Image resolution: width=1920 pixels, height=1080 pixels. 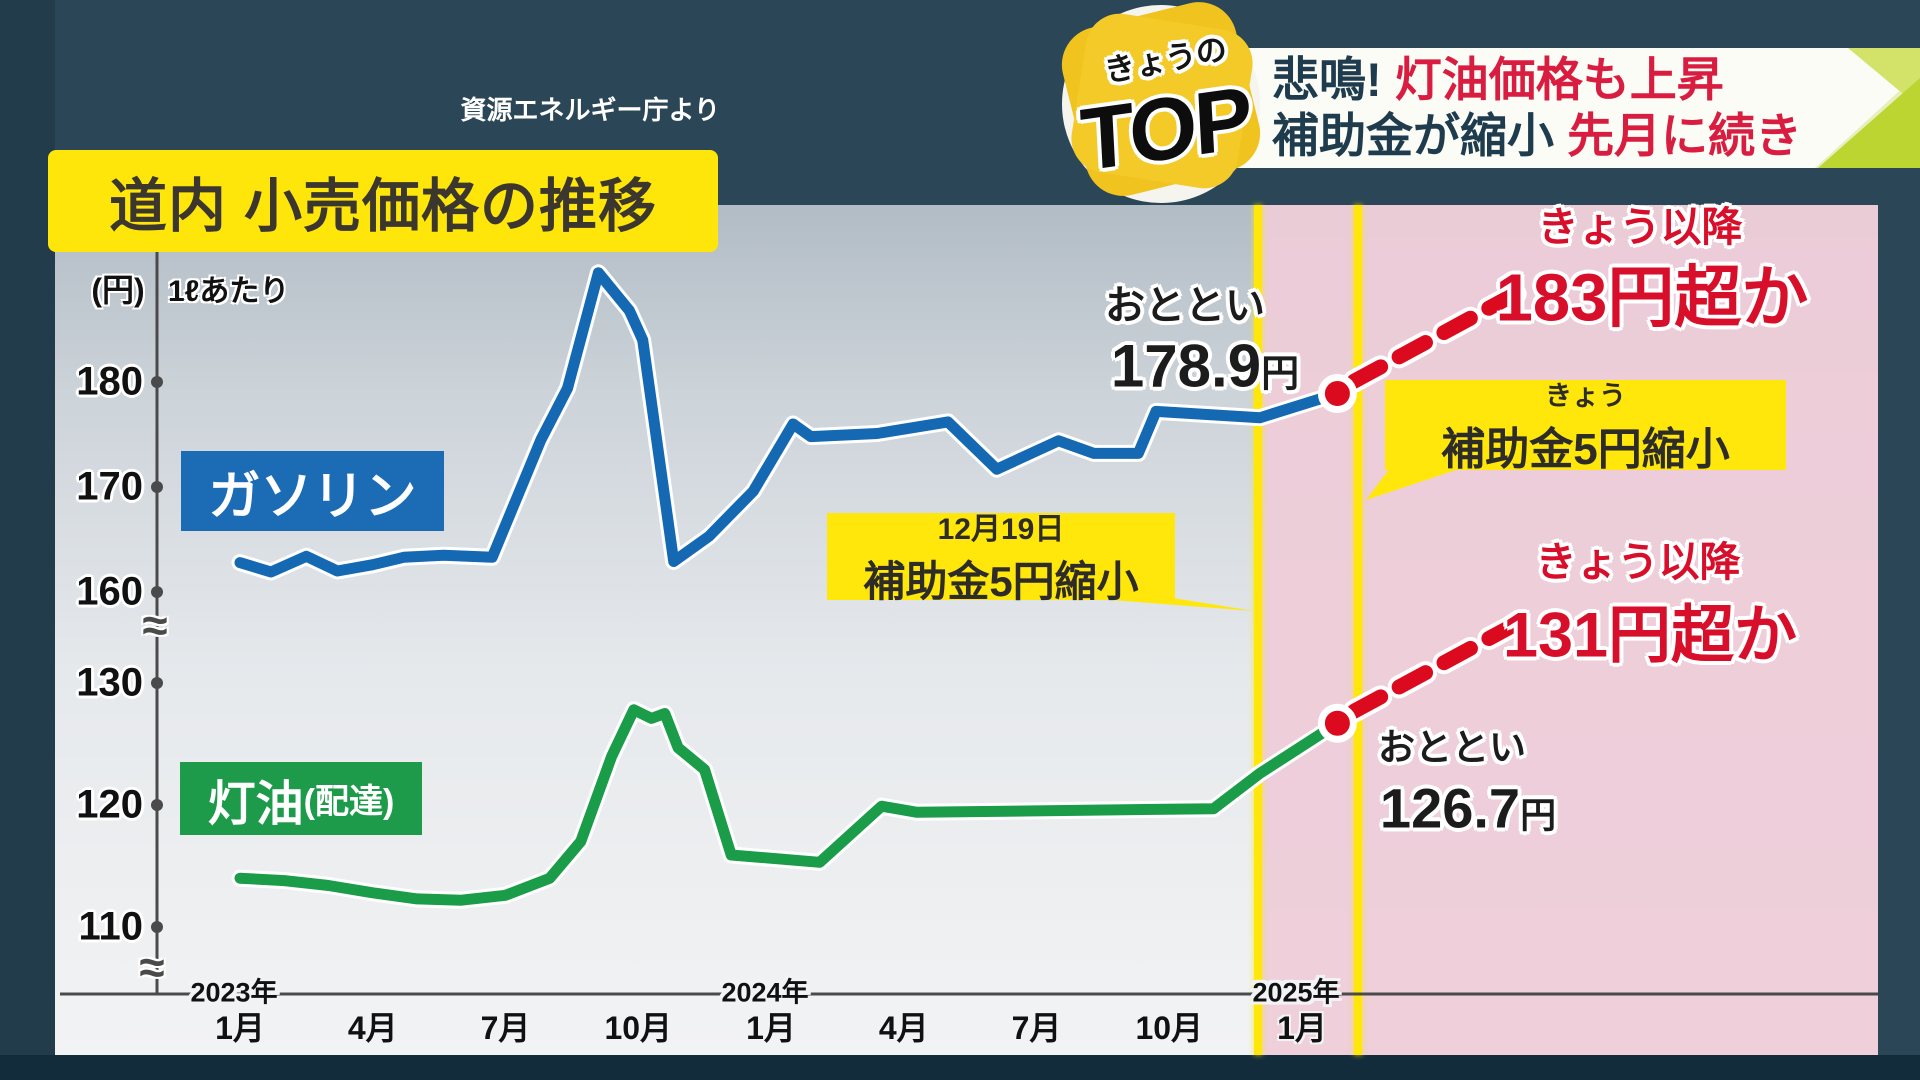 I want to click on y-tick-label-130: 130, so click(x=109, y=682).